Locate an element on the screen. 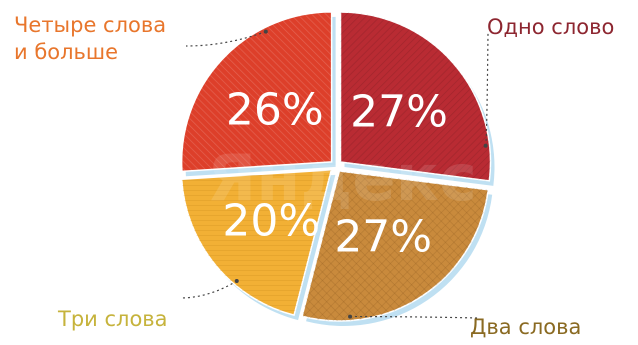  pie-slice-one-word is located at coordinates (415, 96).